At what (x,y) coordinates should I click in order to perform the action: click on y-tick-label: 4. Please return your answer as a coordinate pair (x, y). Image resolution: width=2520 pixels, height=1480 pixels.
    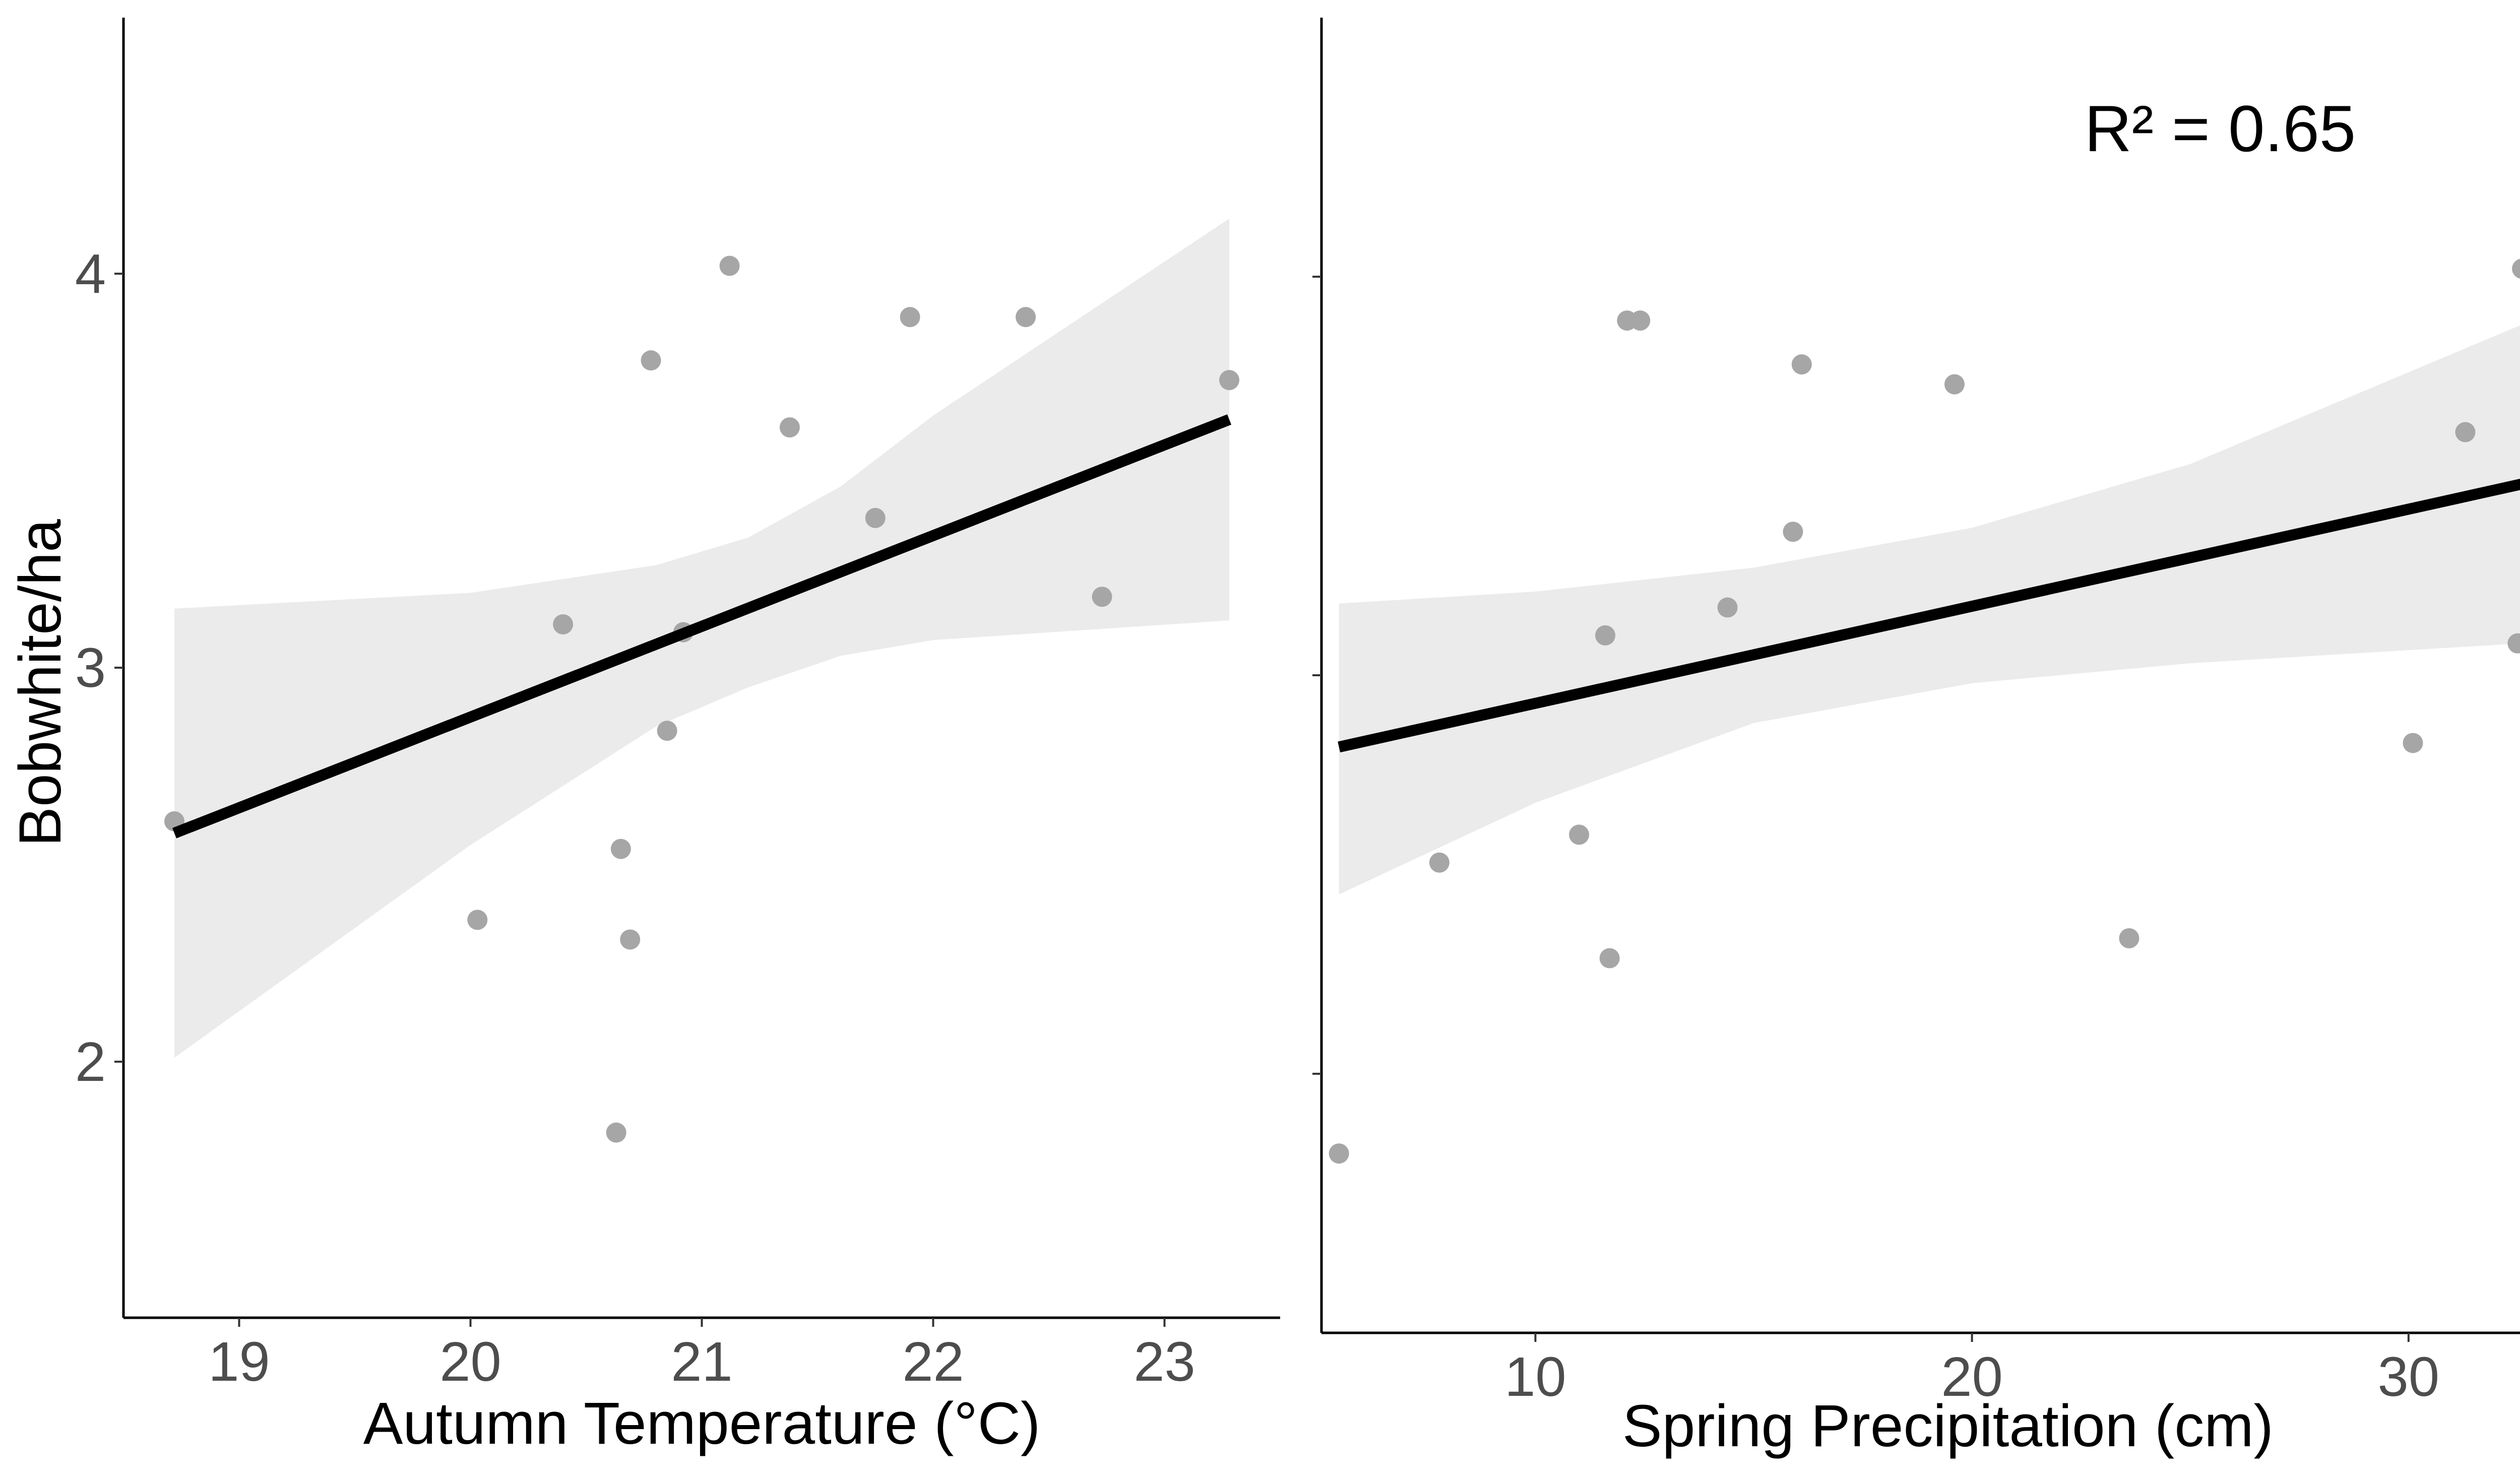
    Looking at the image, I should click on (91, 274).